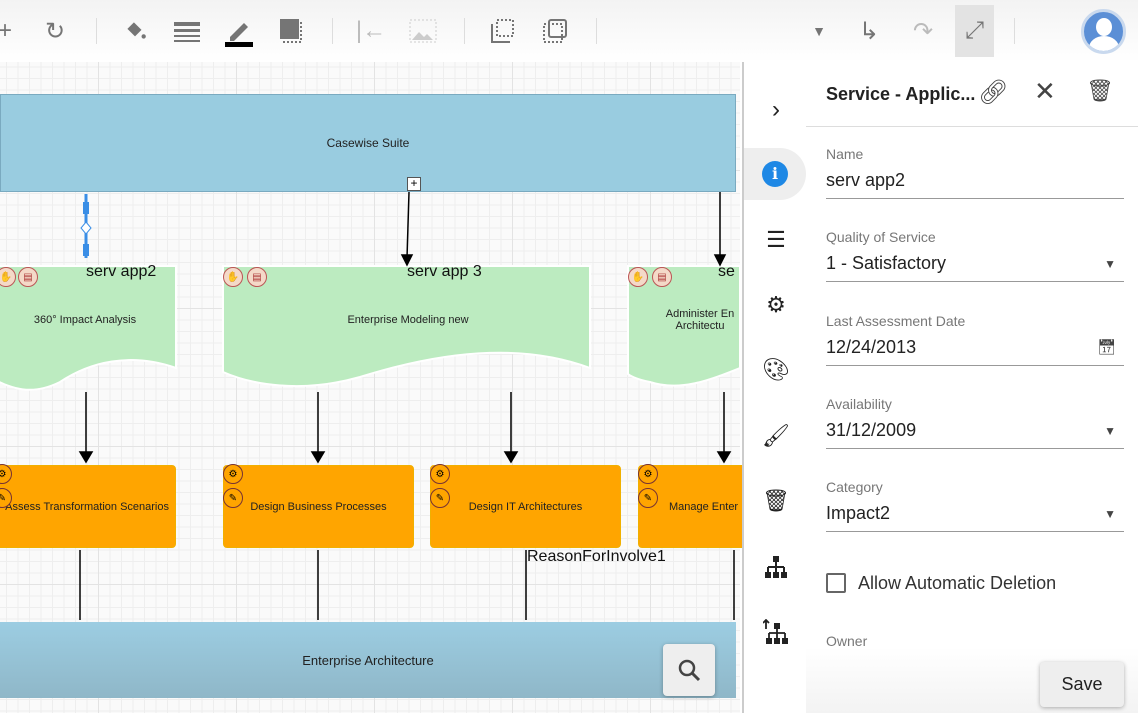  What do you see at coordinates (881, 237) in the screenshot?
I see `qos-label: Quality of Service` at bounding box center [881, 237].